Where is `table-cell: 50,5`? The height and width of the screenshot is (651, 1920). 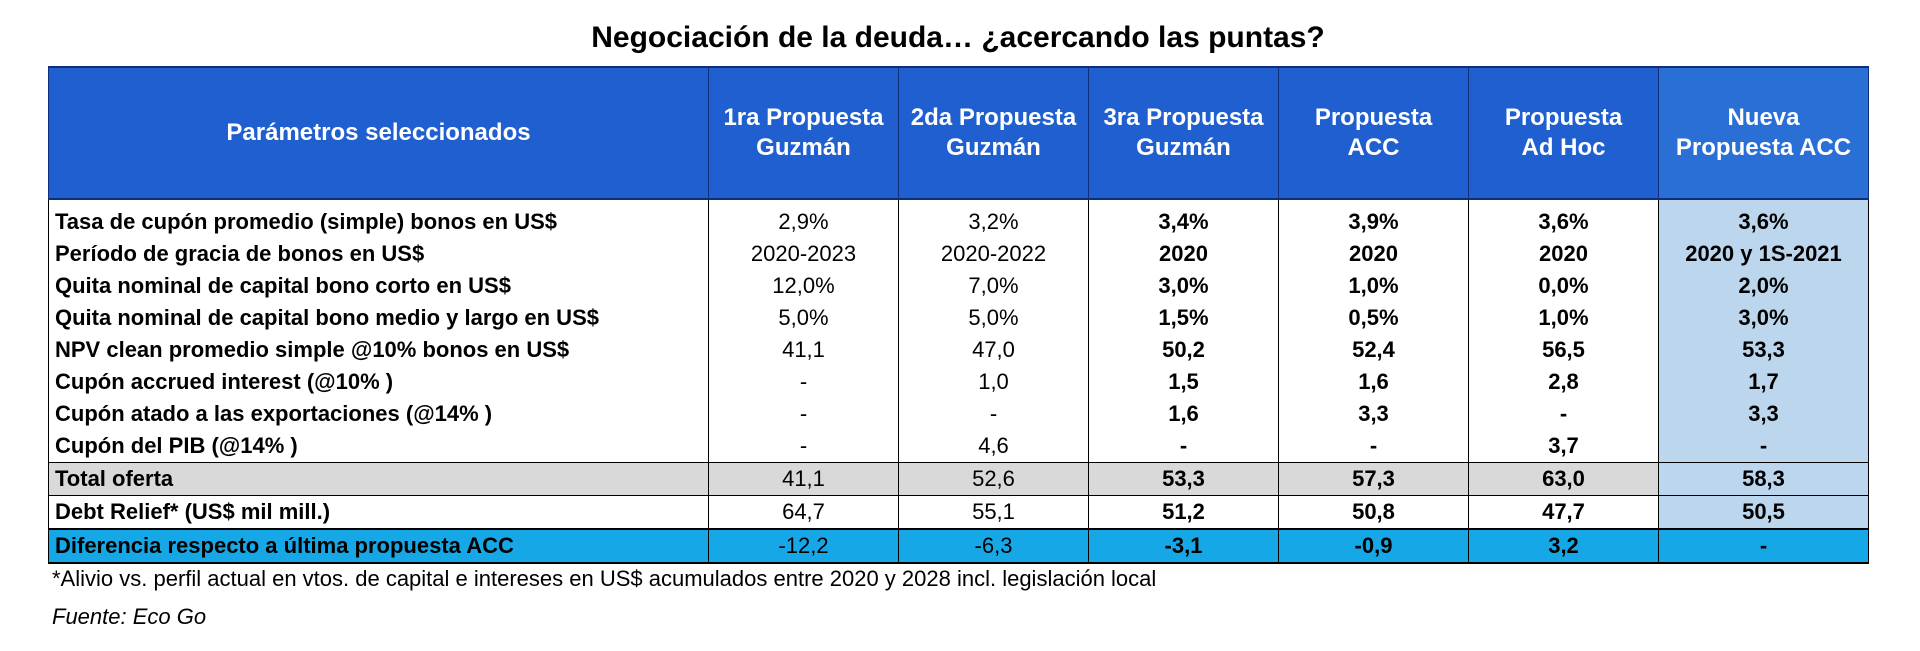
table-cell: 50,5 is located at coordinates (1763, 512).